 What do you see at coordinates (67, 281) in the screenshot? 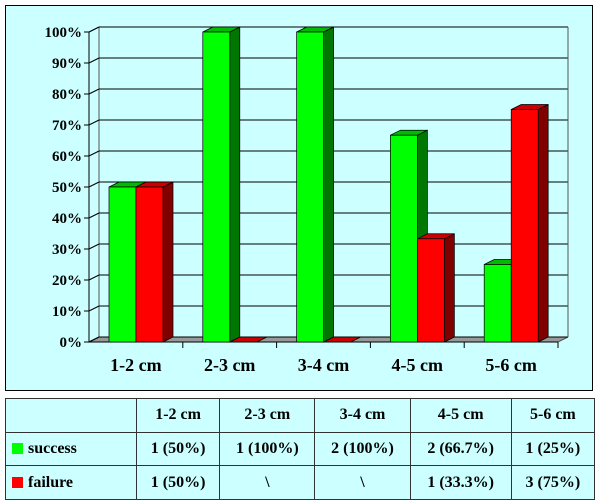
I see `y-tick-label: 20%` at bounding box center [67, 281].